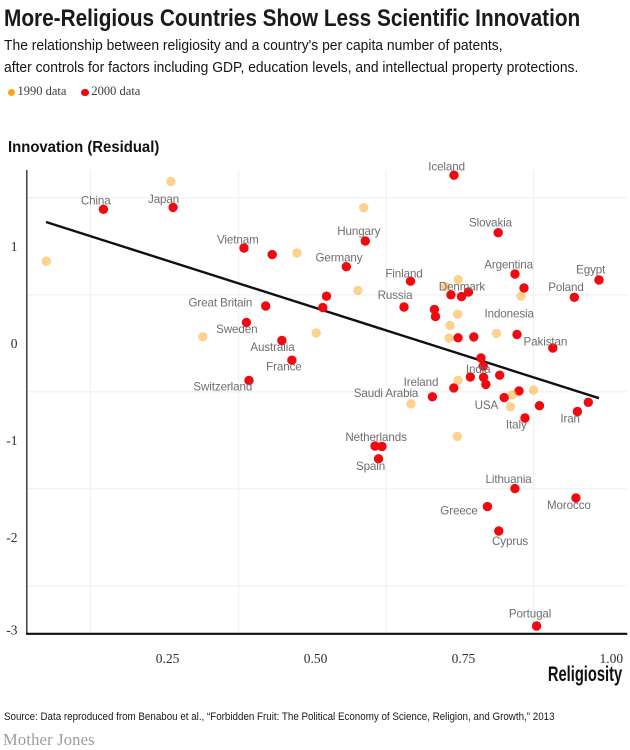  Describe the element at coordinates (410, 281) in the screenshot. I see `data-point-2000-finland` at that location.